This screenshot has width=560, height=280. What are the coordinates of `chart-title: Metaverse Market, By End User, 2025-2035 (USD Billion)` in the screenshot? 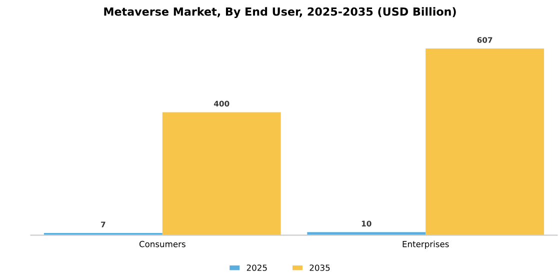 It's located at (280, 12).